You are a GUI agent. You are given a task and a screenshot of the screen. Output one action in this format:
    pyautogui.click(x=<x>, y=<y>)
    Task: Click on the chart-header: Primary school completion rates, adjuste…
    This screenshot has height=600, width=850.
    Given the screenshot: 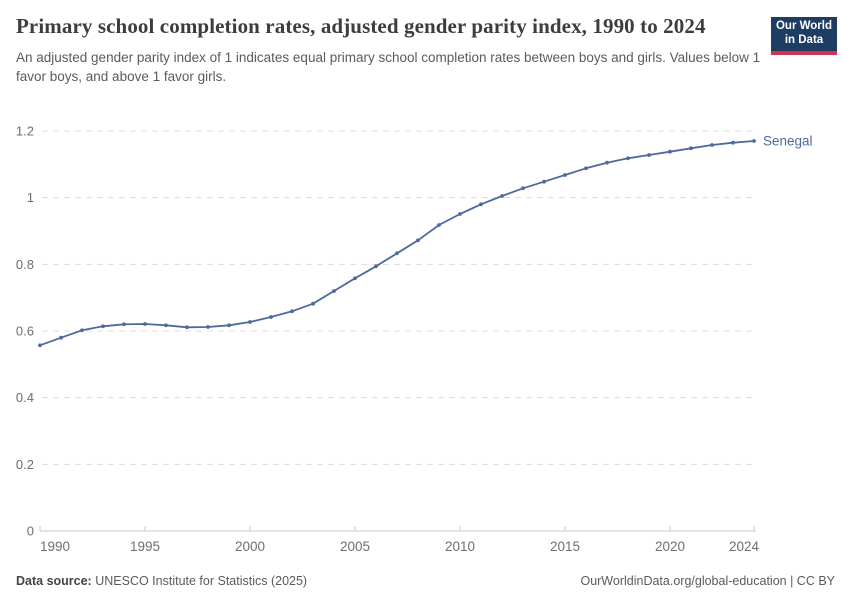 What is the action you would take?
    pyautogui.click(x=426, y=49)
    